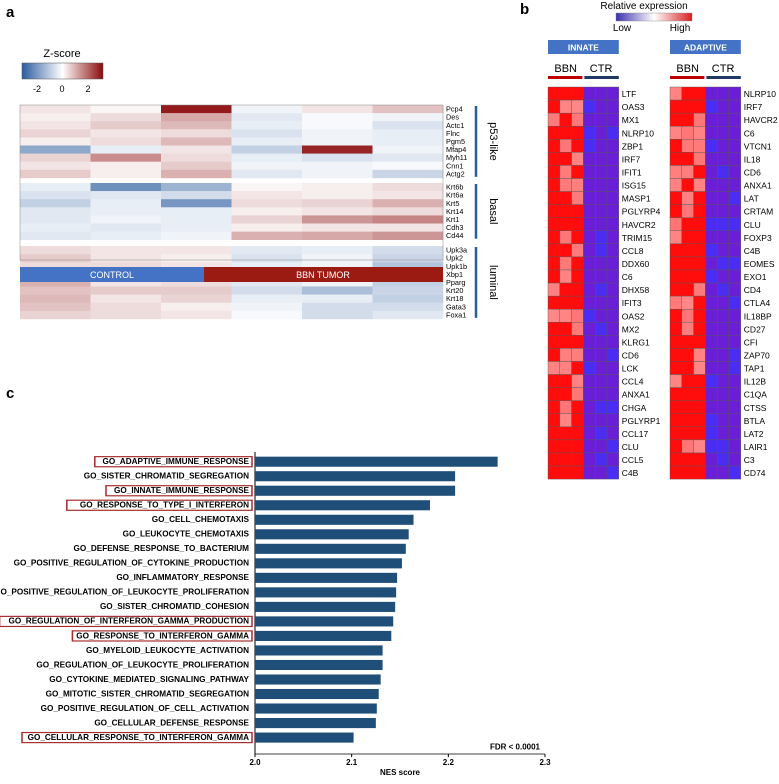 This screenshot has height=784, width=779. I want to click on gene-label: Krt14, so click(454, 211).